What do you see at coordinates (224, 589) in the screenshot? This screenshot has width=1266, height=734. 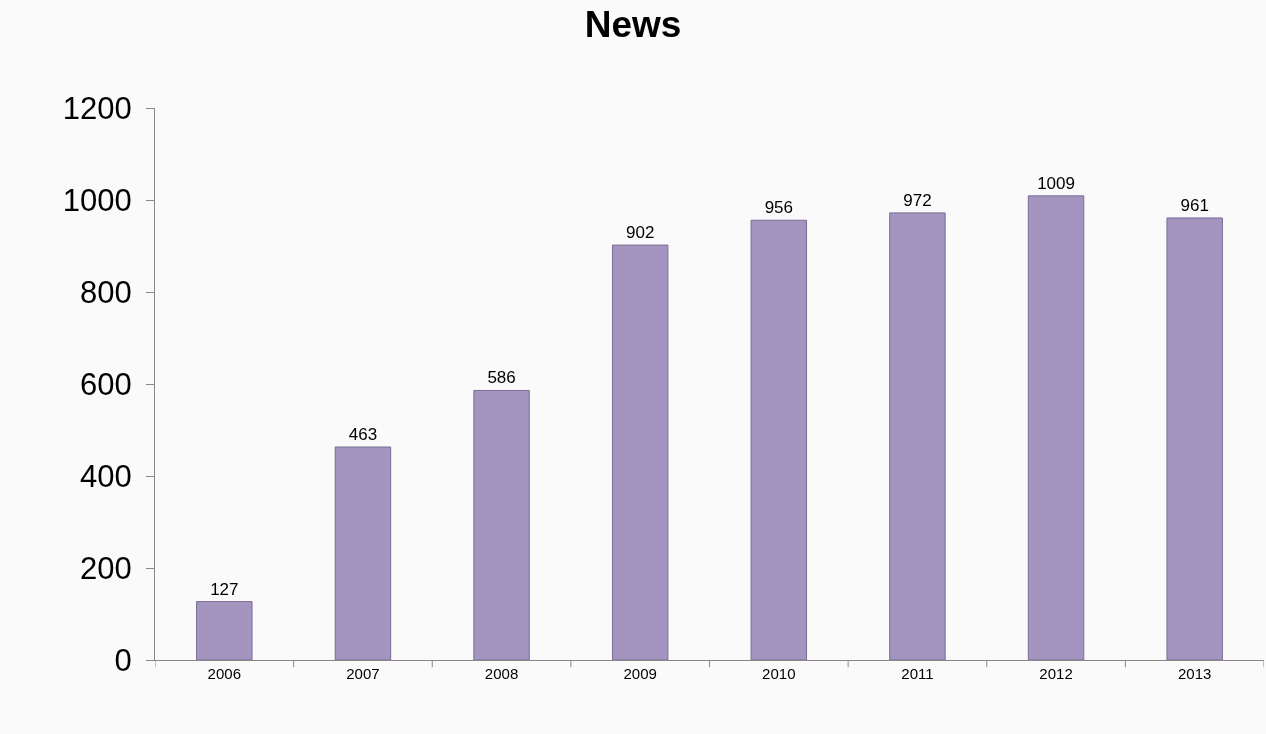 I see `data-label: 127` at bounding box center [224, 589].